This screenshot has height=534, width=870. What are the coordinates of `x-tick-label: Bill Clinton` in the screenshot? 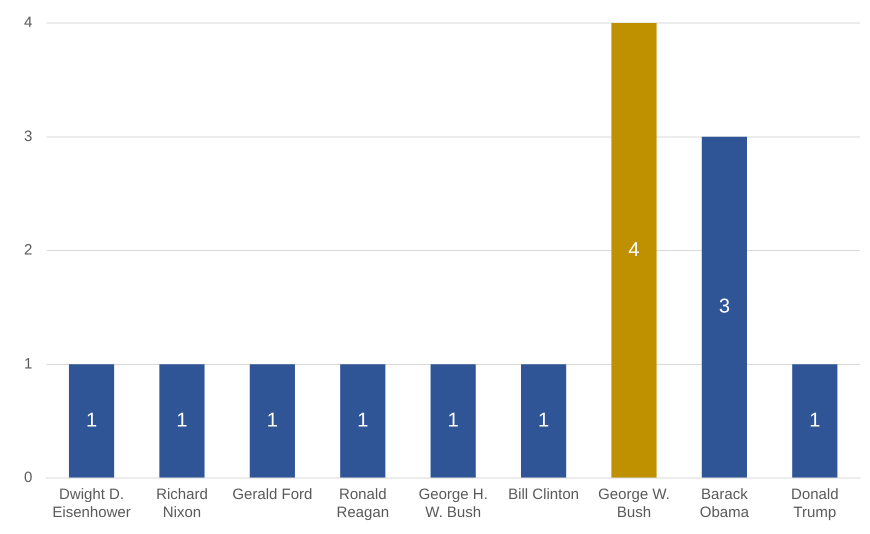 It's located at (544, 495).